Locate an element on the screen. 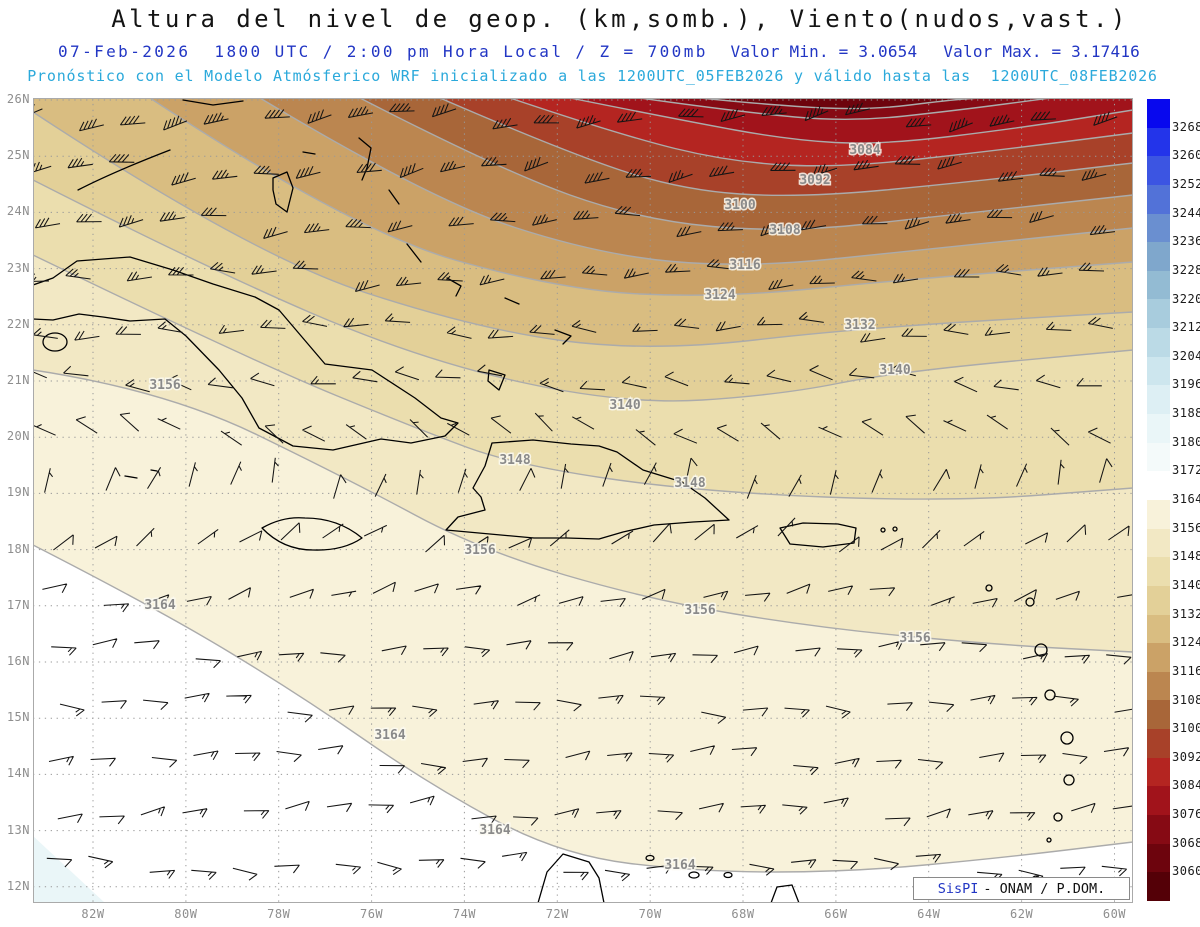  colorbar-label: 3268 is located at coordinates (1186, 126).